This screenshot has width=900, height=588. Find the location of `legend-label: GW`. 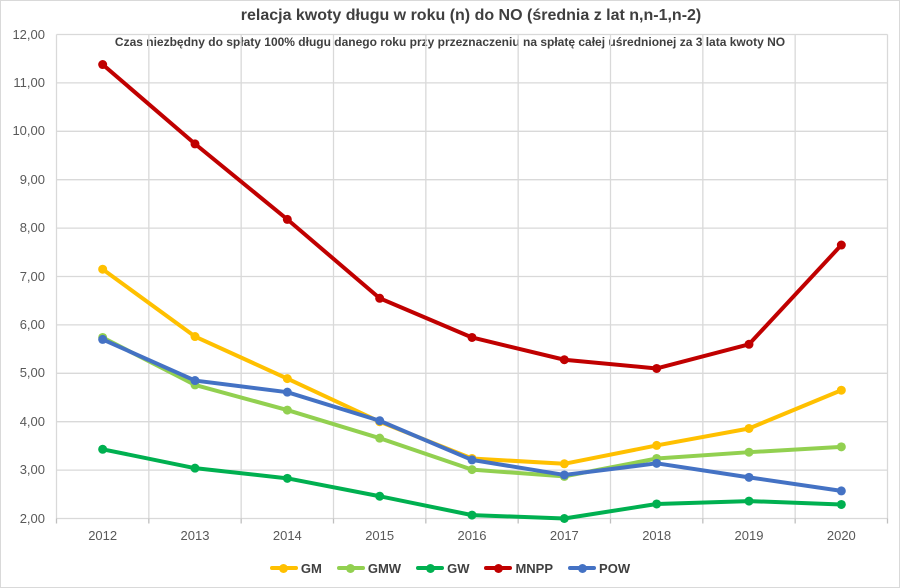

legend-label: GW is located at coordinates (458, 568).